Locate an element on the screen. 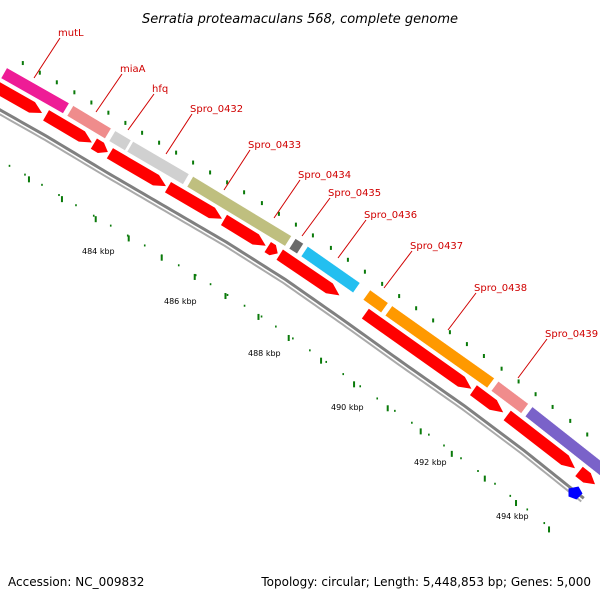 This screenshot has height=600, width=600. gene-label: Spro_0438 is located at coordinates (500, 288).